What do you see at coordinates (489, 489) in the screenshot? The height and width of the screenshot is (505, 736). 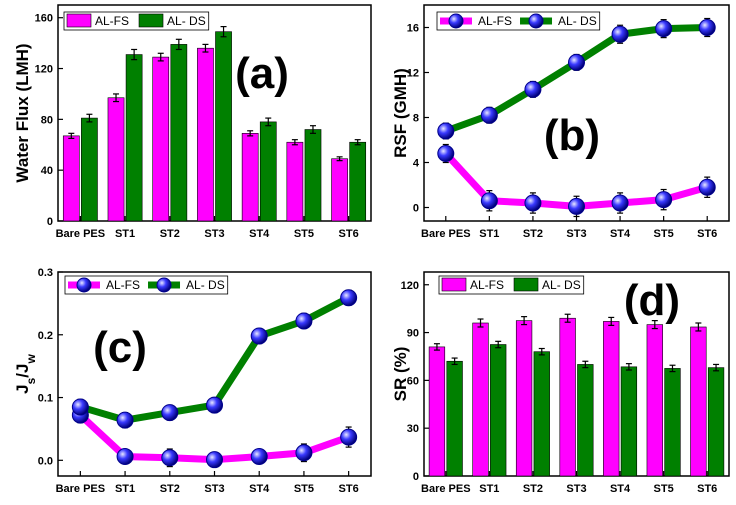 I see `x-tick-label: ST1` at bounding box center [489, 489].